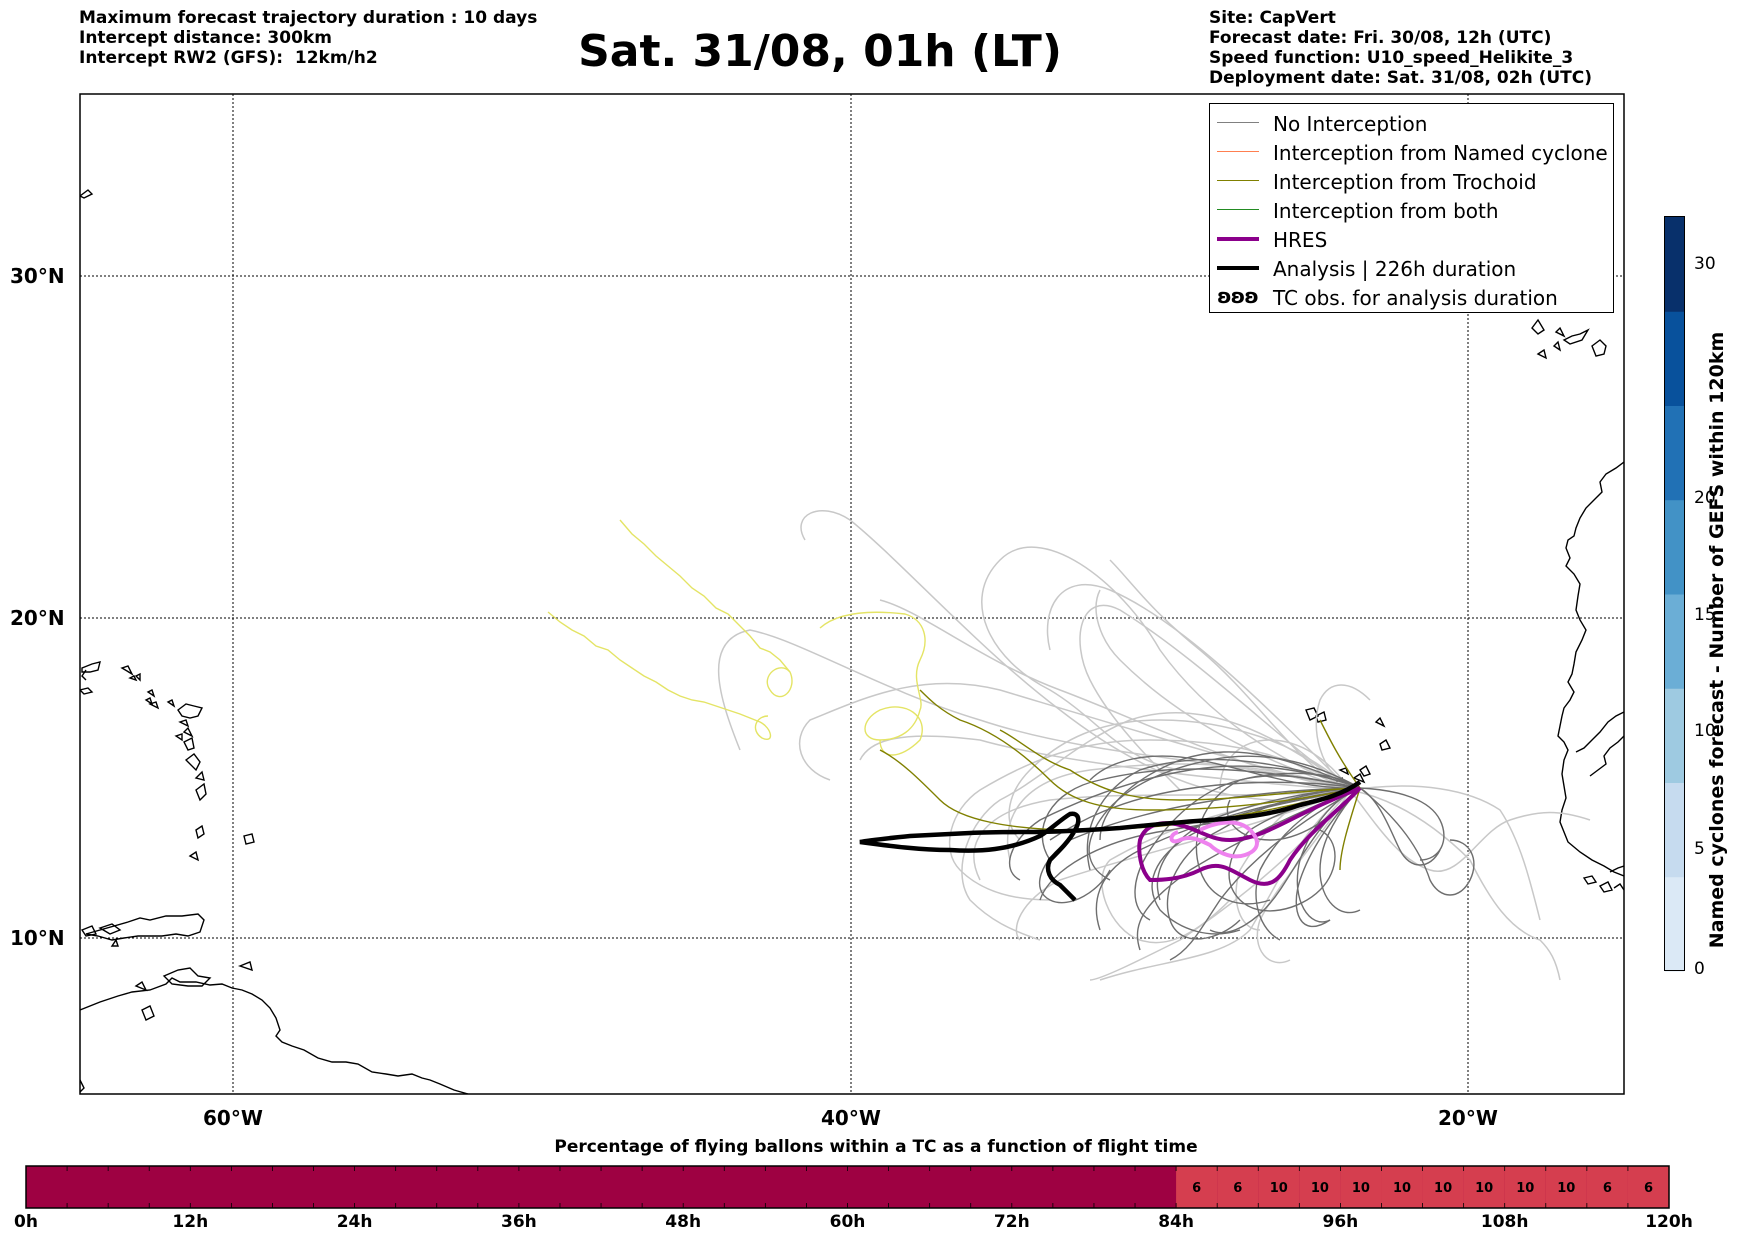 Image resolution: width=1752 pixels, height=1241 pixels. I want to click on legend-item-both: Interception from both, so click(1411, 210).